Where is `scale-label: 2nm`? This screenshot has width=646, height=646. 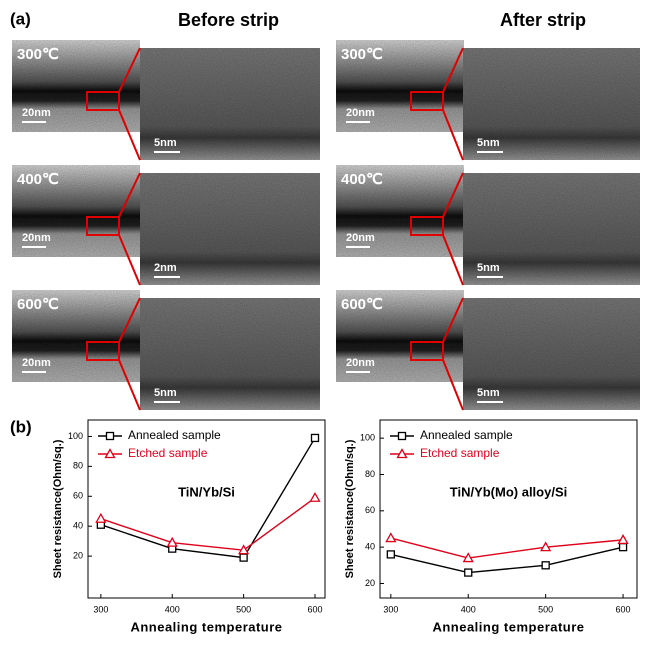
scale-label: 2nm is located at coordinates (165, 268).